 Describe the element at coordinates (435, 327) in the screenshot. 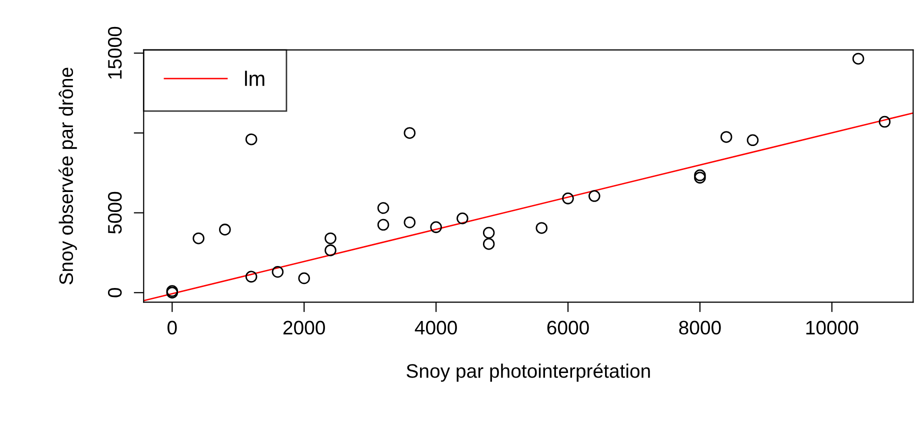

I see `x-tick-label: 4000` at that location.